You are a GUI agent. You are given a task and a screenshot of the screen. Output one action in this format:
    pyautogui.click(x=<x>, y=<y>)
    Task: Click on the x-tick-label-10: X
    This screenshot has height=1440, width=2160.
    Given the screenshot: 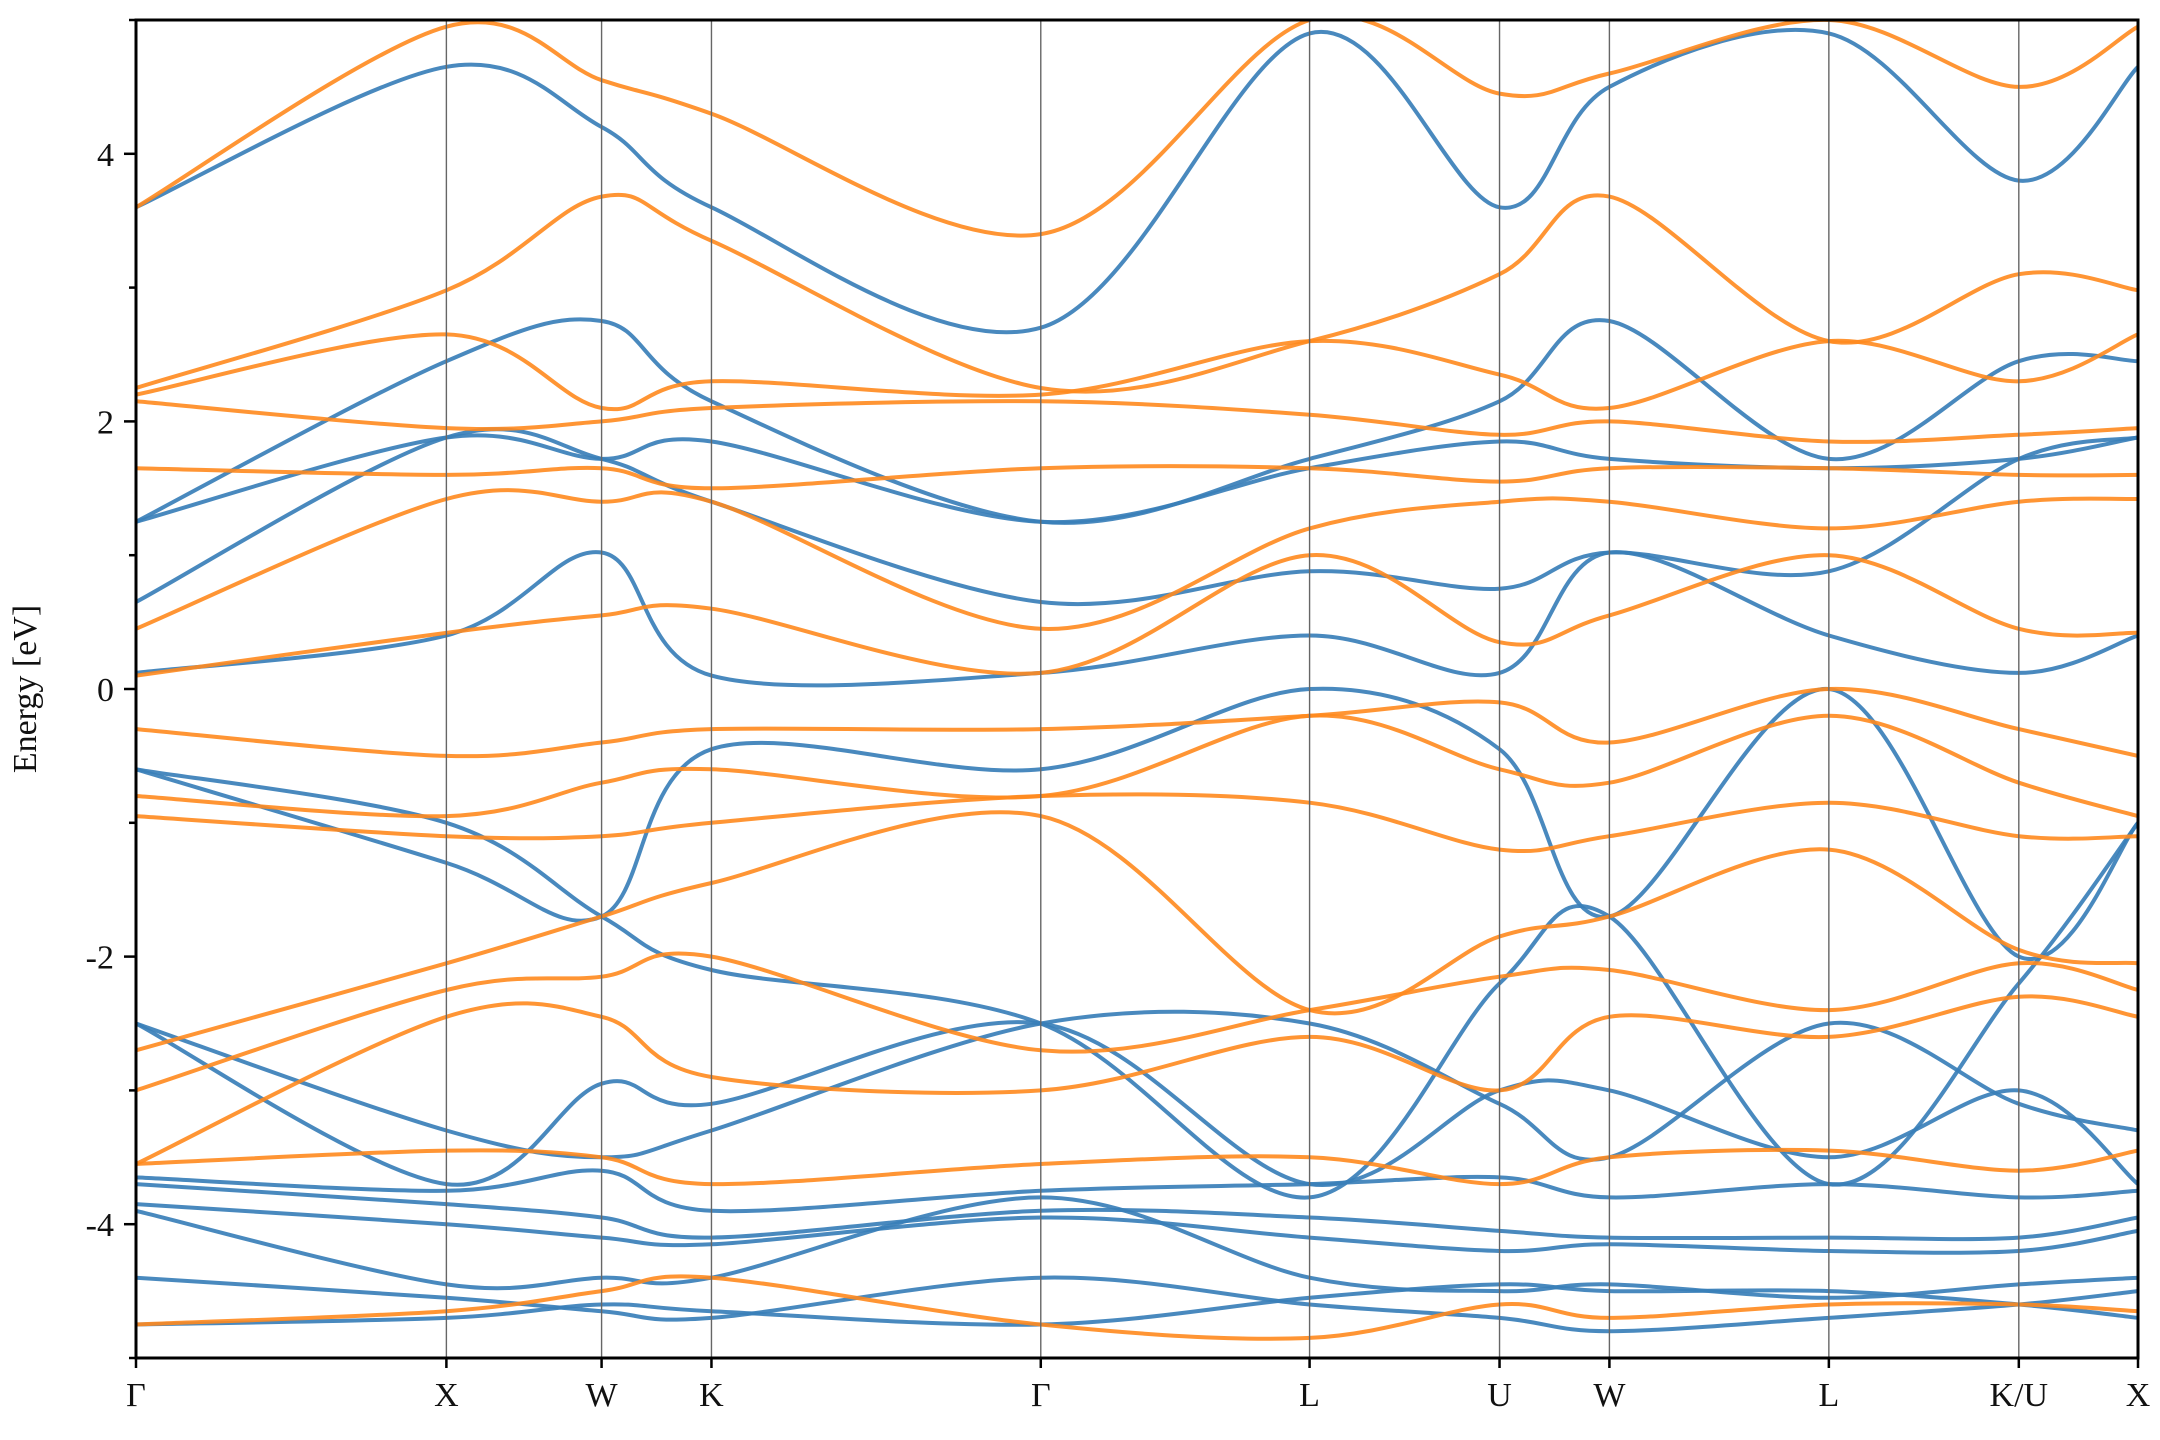 What is the action you would take?
    pyautogui.click(x=2138, y=1395)
    